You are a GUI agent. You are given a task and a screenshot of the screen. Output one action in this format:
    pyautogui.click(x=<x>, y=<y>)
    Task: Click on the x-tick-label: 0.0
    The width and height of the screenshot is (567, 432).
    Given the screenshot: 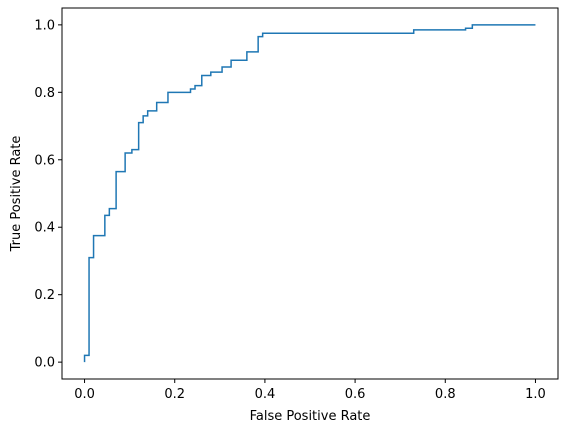 What is the action you would take?
    pyautogui.click(x=84, y=394)
    